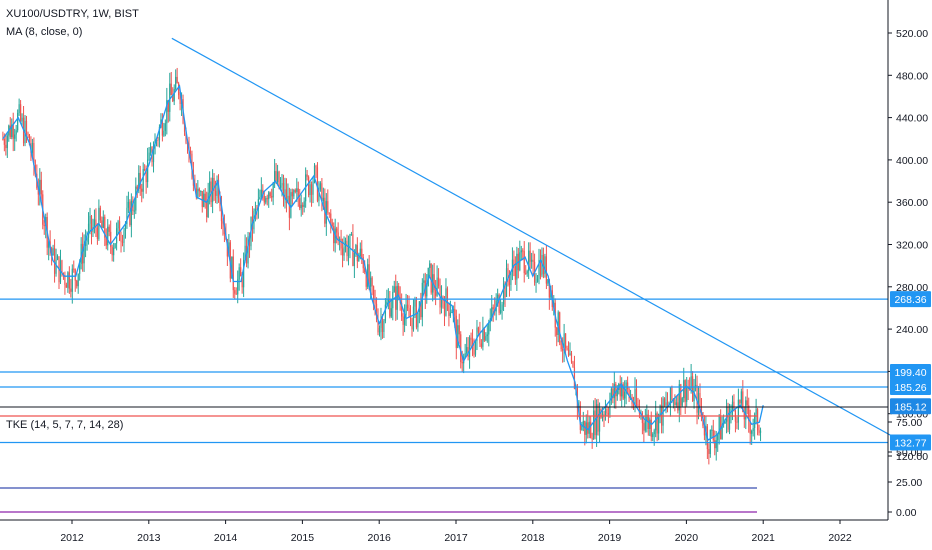 The image size is (932, 550). Describe the element at coordinates (380, 538) in the screenshot. I see `time-tick-label: 2016` at that location.